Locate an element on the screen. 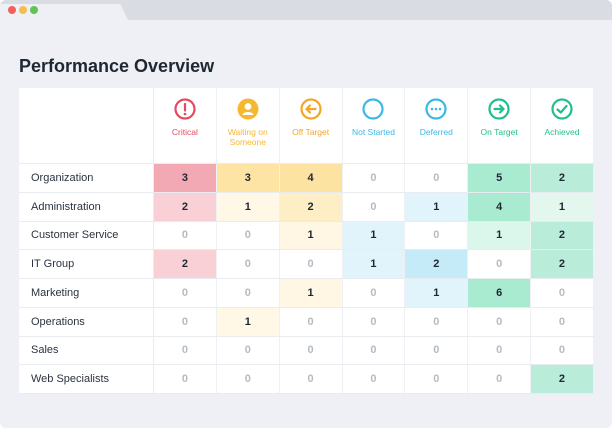 This screenshot has width=612, height=428. value-cell-off-target: 4 is located at coordinates (311, 178).